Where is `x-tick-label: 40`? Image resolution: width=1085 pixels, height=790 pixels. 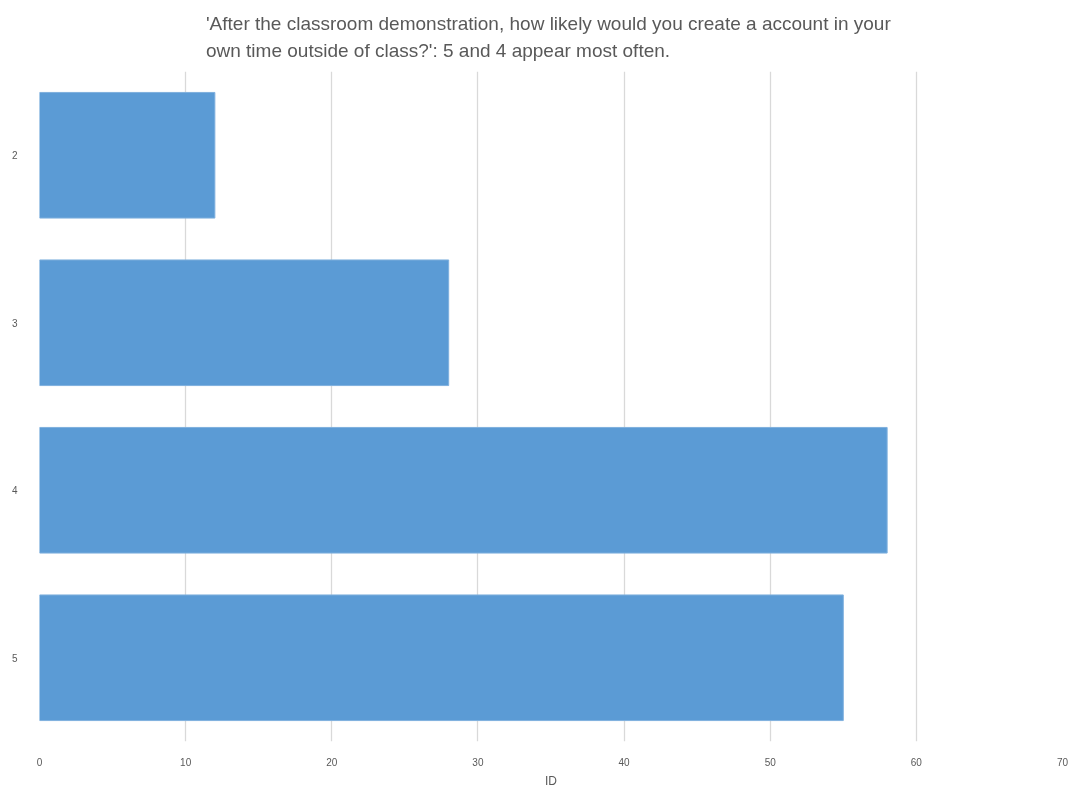 x-tick-label: 40 is located at coordinates (624, 762).